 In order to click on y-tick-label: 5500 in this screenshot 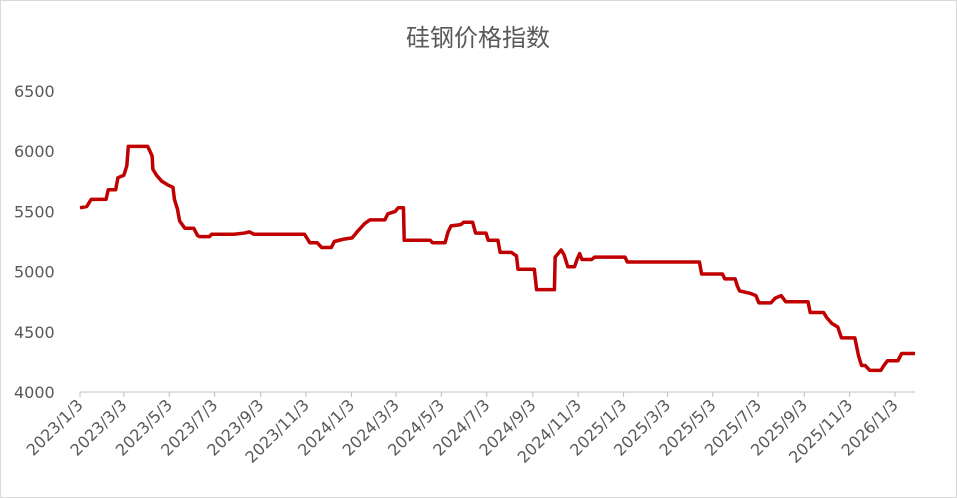, I will do `click(34, 211)`.